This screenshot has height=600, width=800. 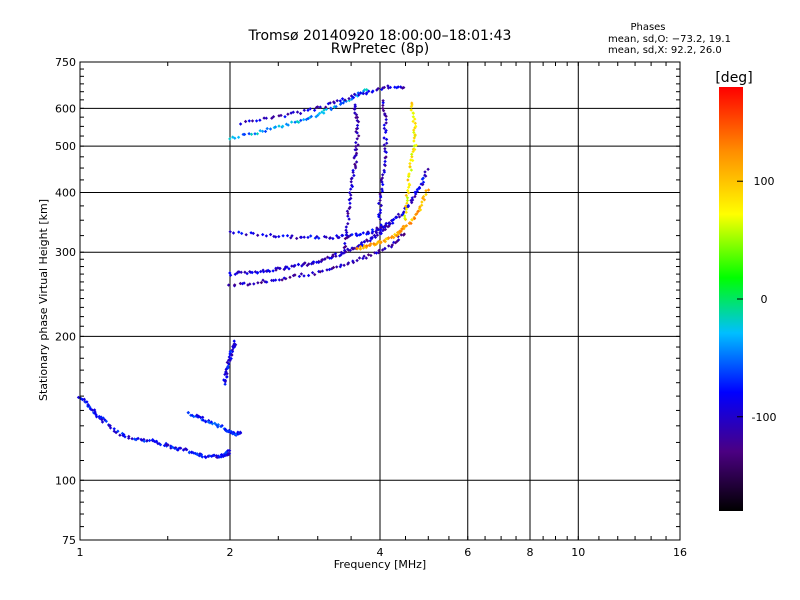 What do you see at coordinates (647, 27) in the screenshot?
I see `stats-header: Phases` at bounding box center [647, 27].